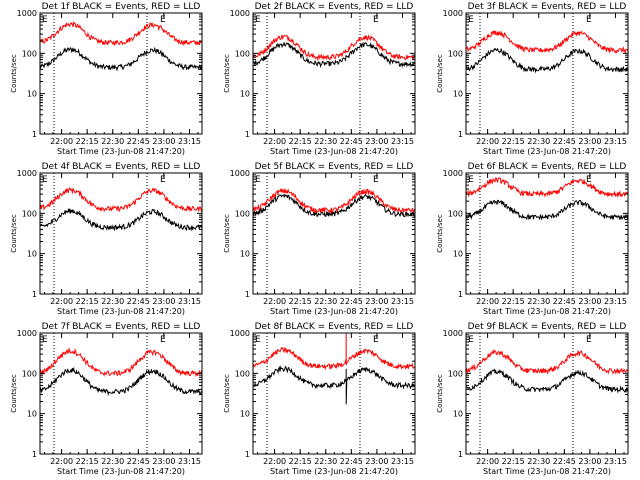  Describe the element at coordinates (121, 167) in the screenshot. I see `chart-title: Det 4f BLACK = Events, RED = LLD` at that location.